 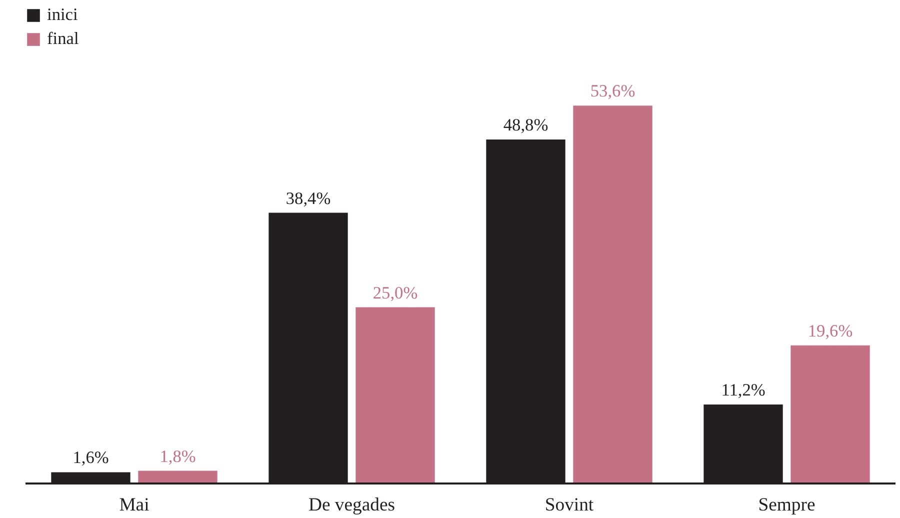 What do you see at coordinates (178, 456) in the screenshot?
I see `data-label: 1,8%` at bounding box center [178, 456].